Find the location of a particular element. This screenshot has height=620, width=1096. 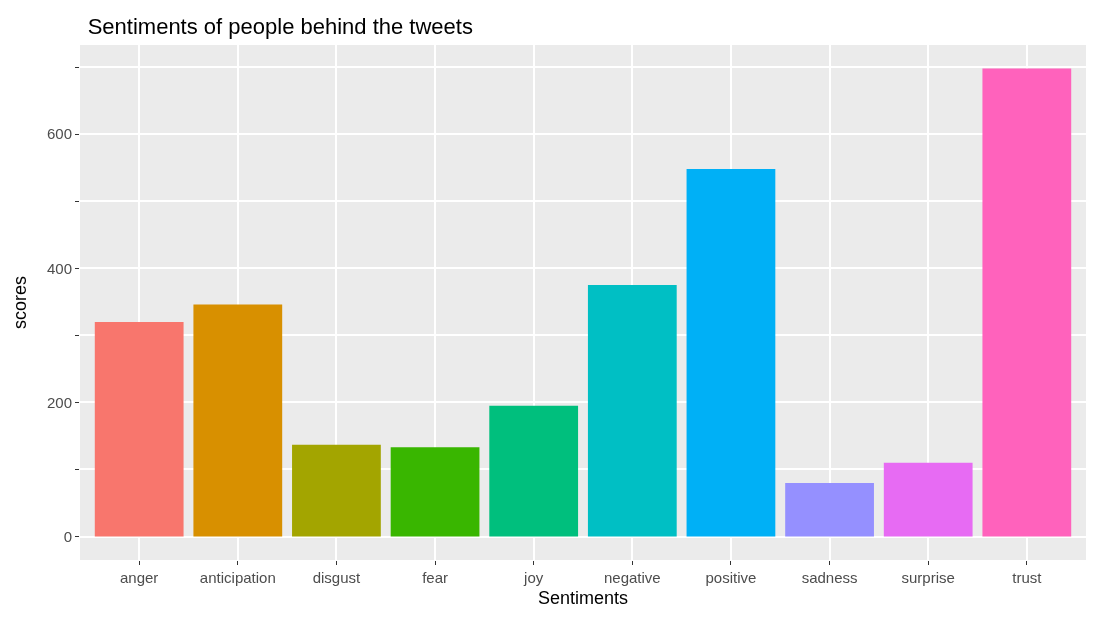

x-tick-label: sadness is located at coordinates (829, 577).